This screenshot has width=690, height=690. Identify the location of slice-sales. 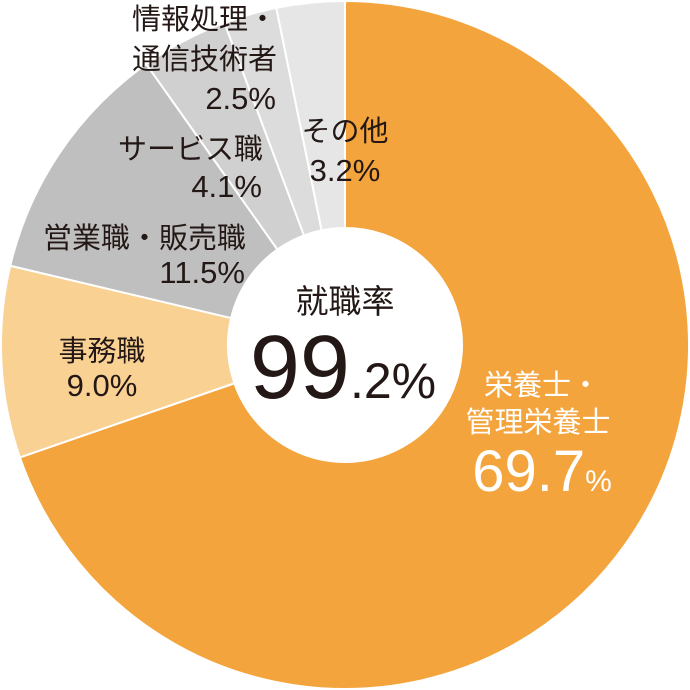
(144, 191).